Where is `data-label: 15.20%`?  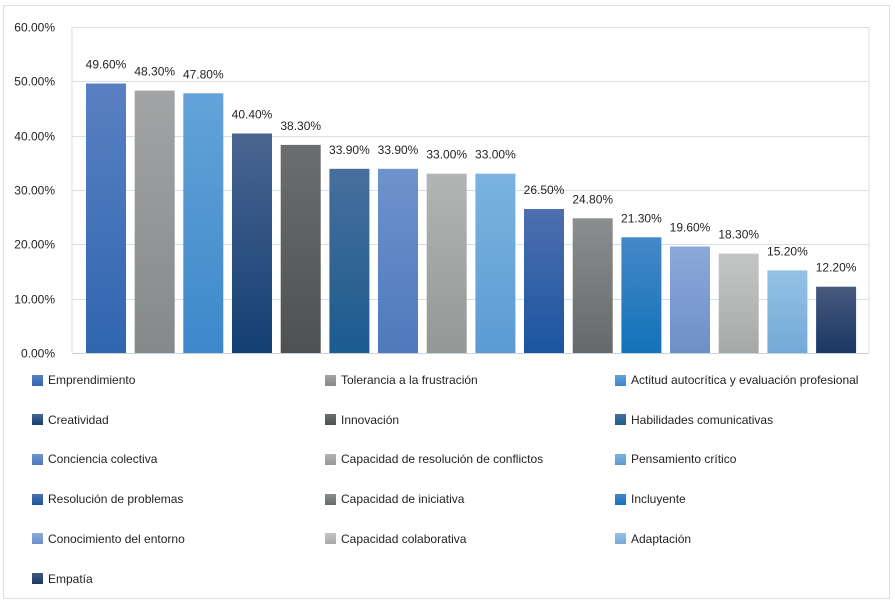
data-label: 15.20% is located at coordinates (787, 251).